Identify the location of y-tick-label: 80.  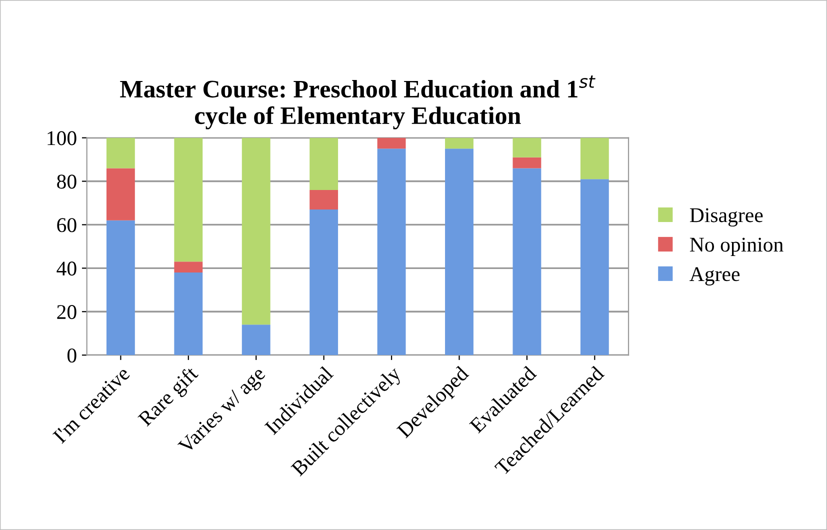
(66, 181).